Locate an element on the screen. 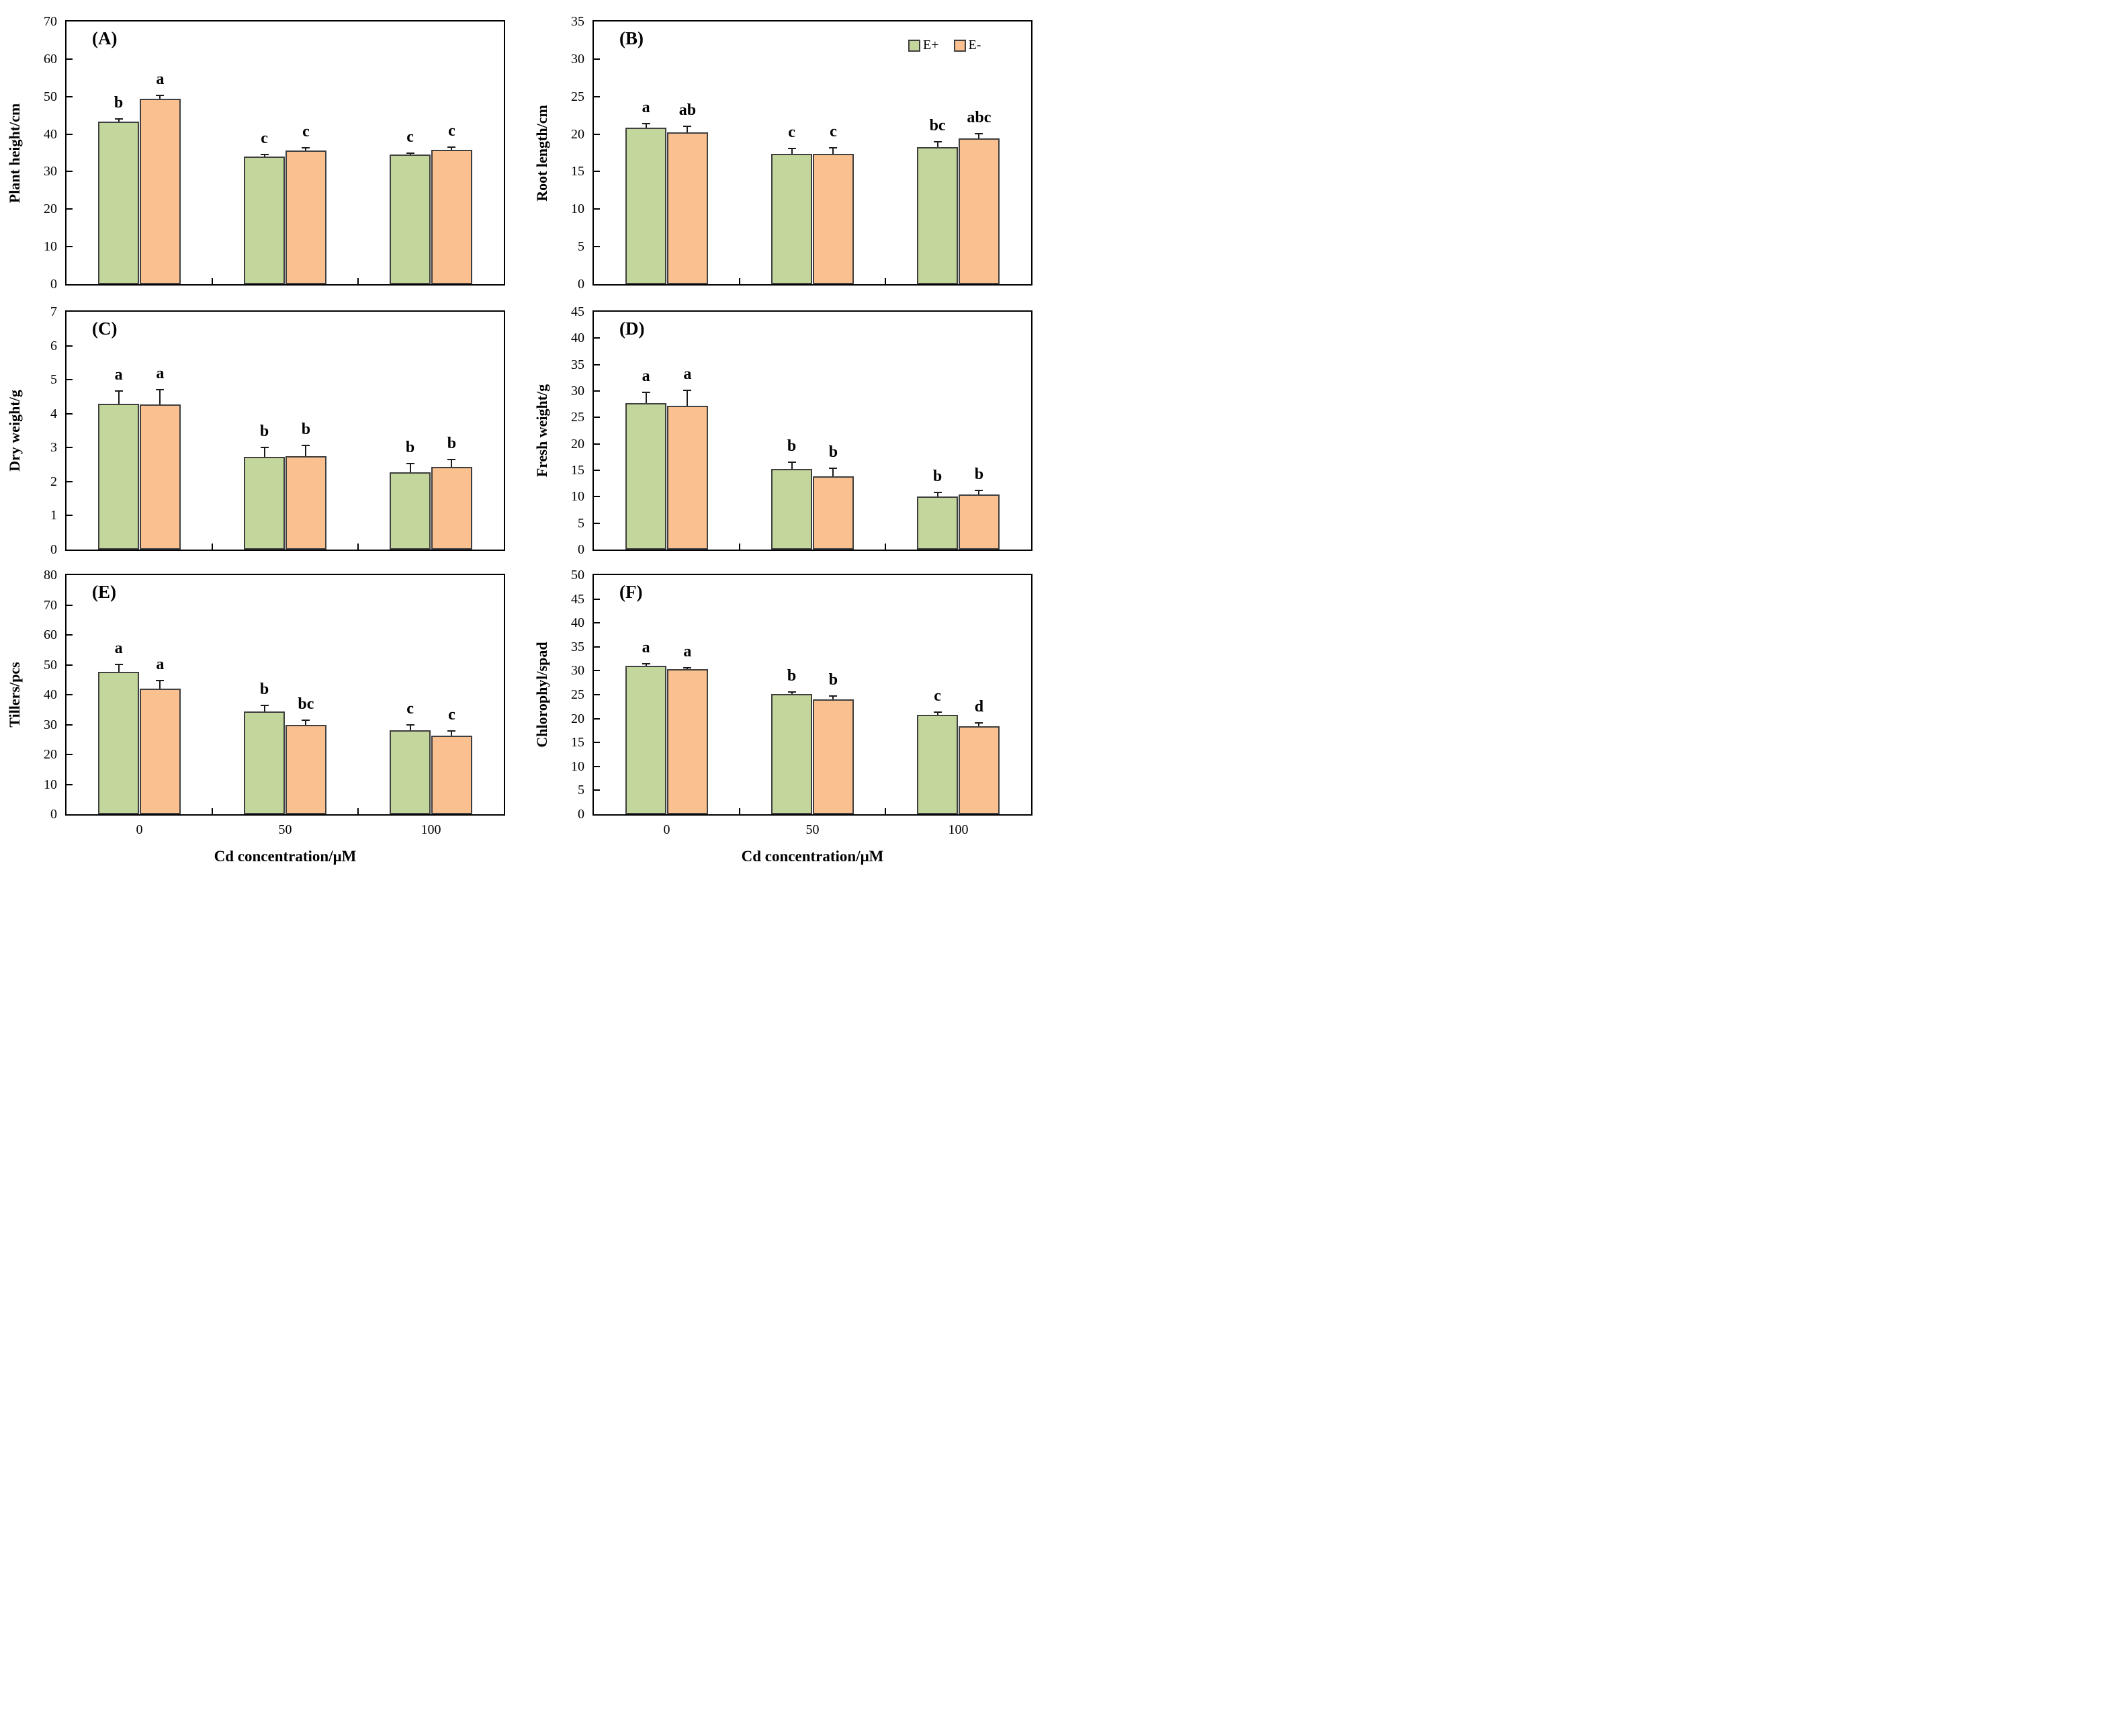  y-tick-label: 45 is located at coordinates (577, 311).